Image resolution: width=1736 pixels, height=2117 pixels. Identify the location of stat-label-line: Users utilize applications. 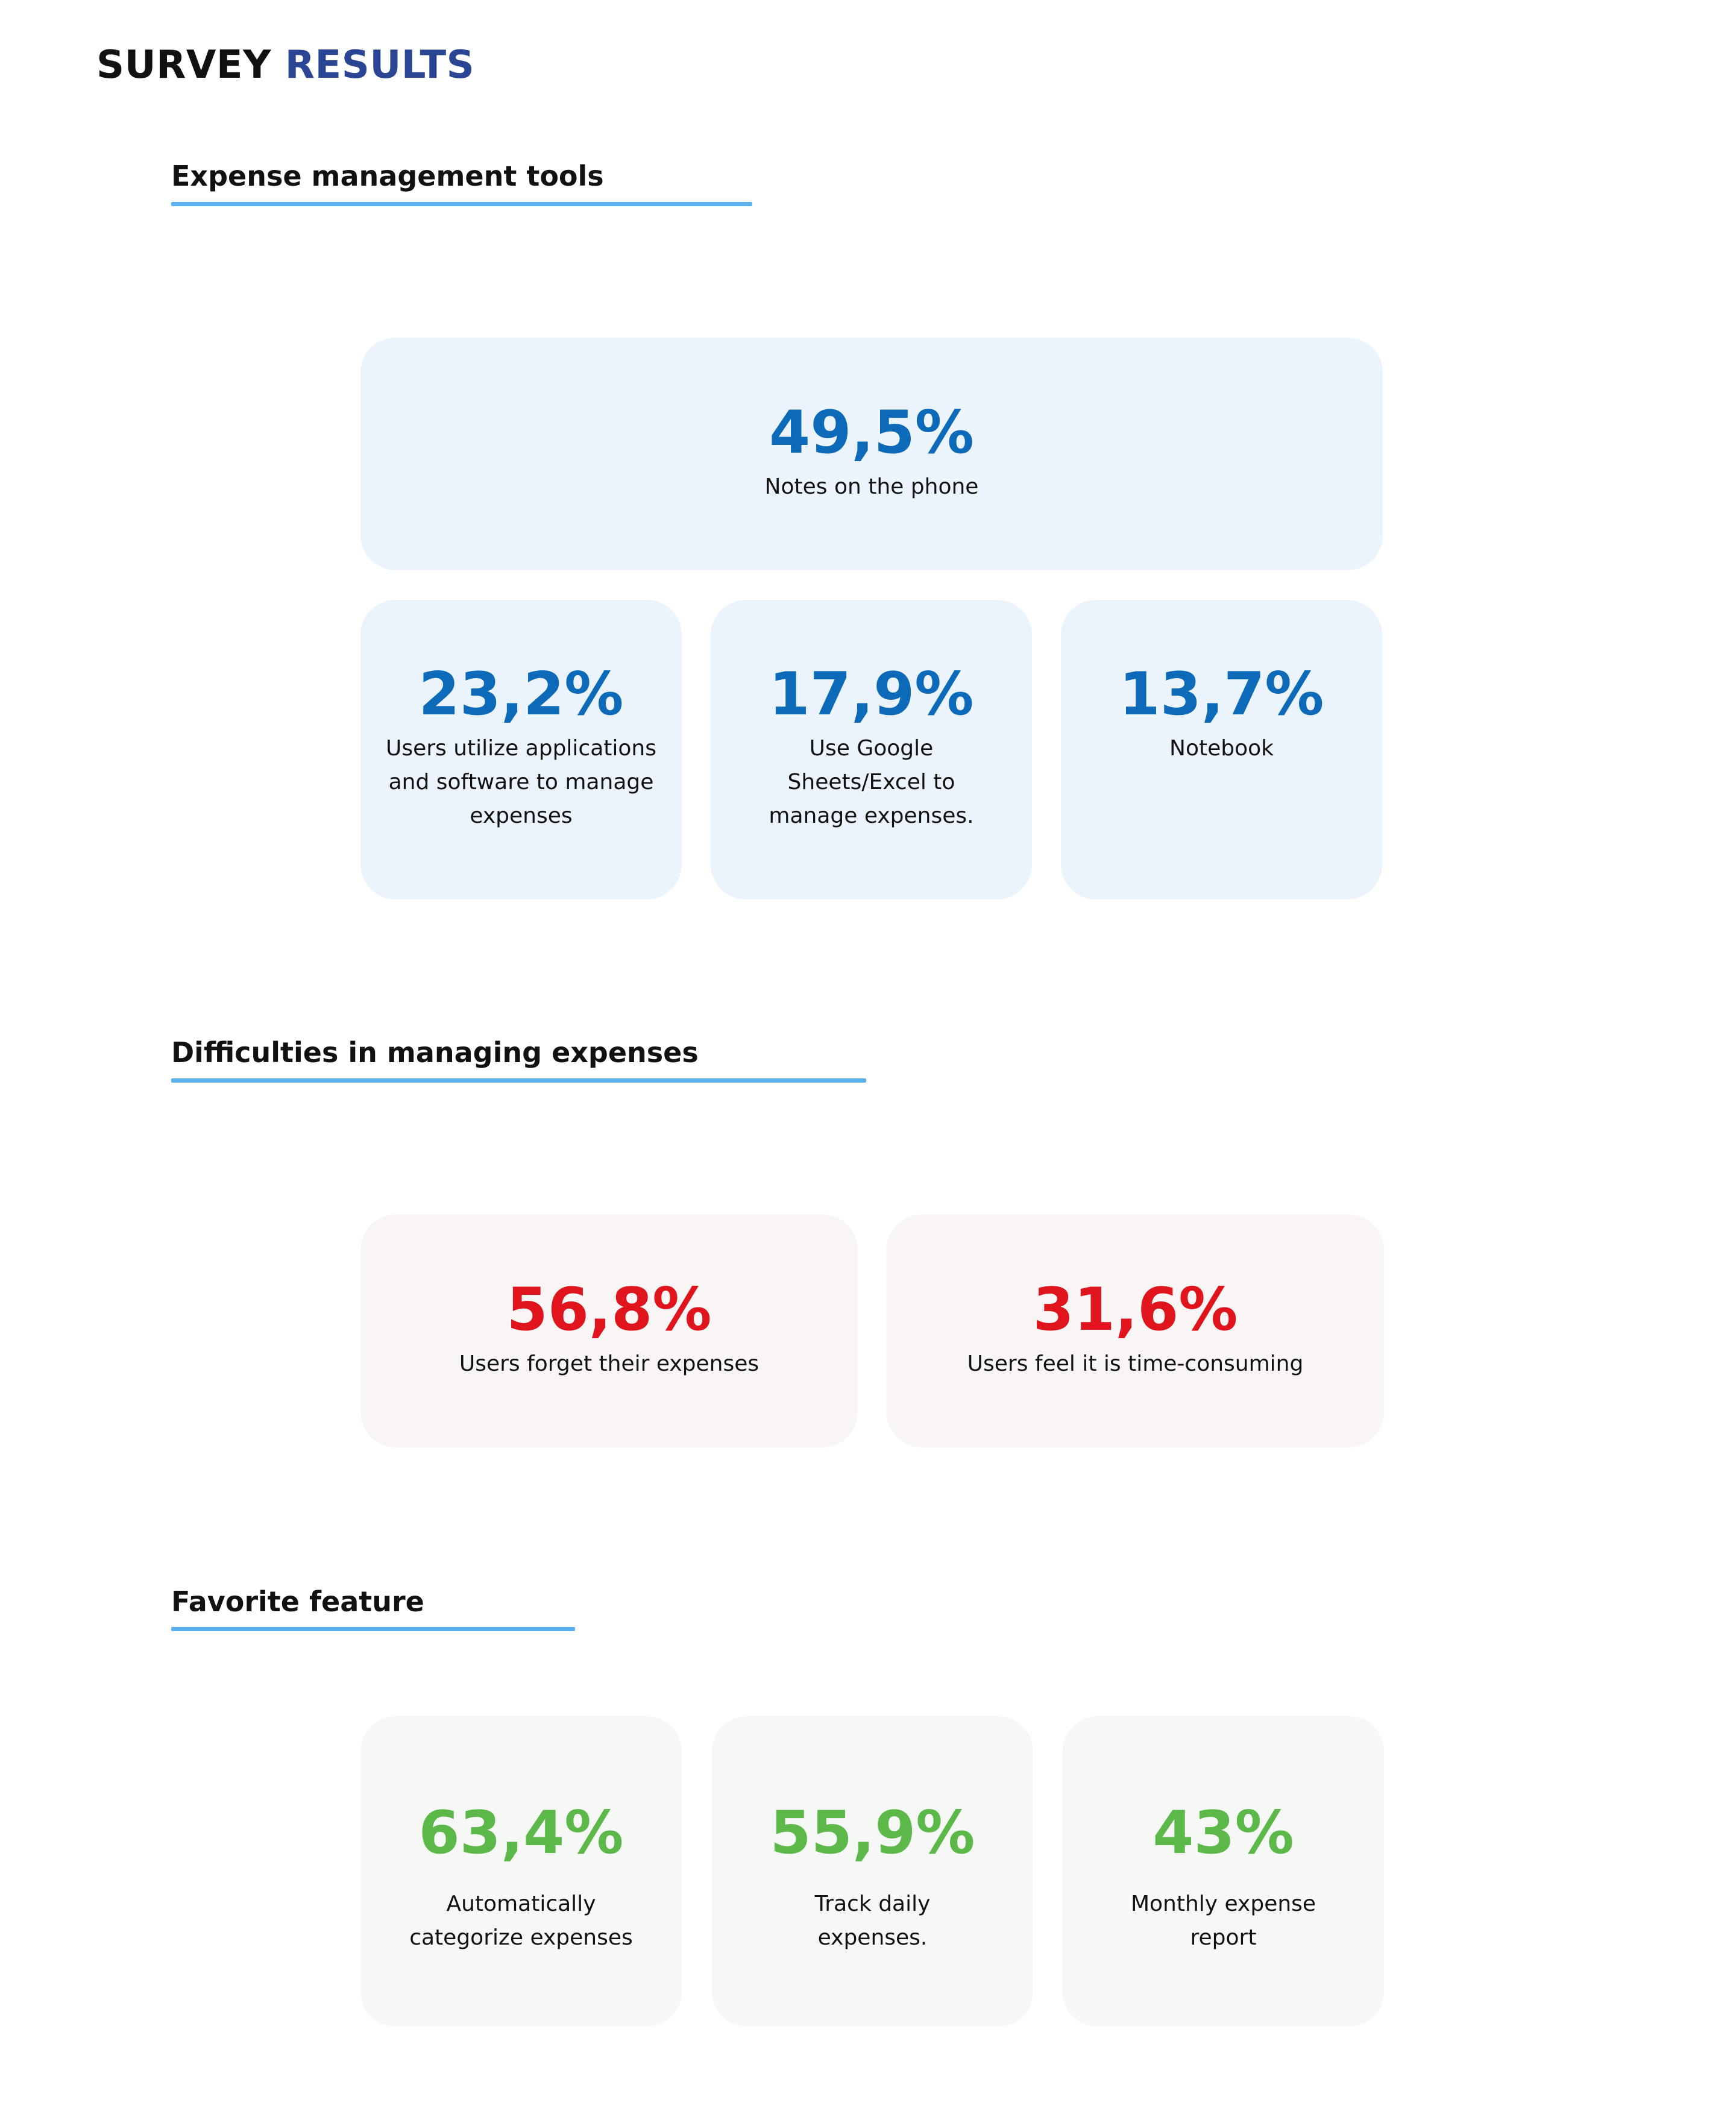
(520, 748).